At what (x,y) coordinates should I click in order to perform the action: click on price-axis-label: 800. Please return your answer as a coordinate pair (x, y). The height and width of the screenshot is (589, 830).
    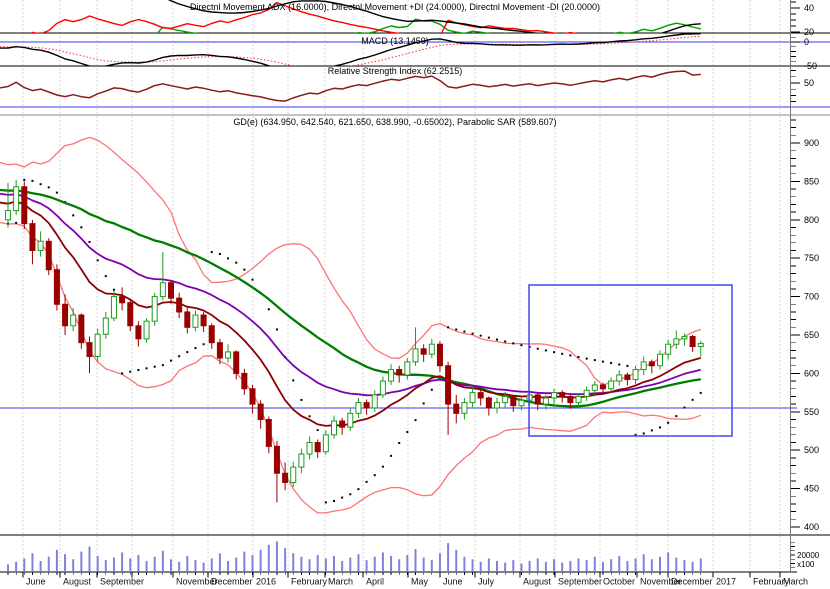
    Looking at the image, I should click on (811, 220).